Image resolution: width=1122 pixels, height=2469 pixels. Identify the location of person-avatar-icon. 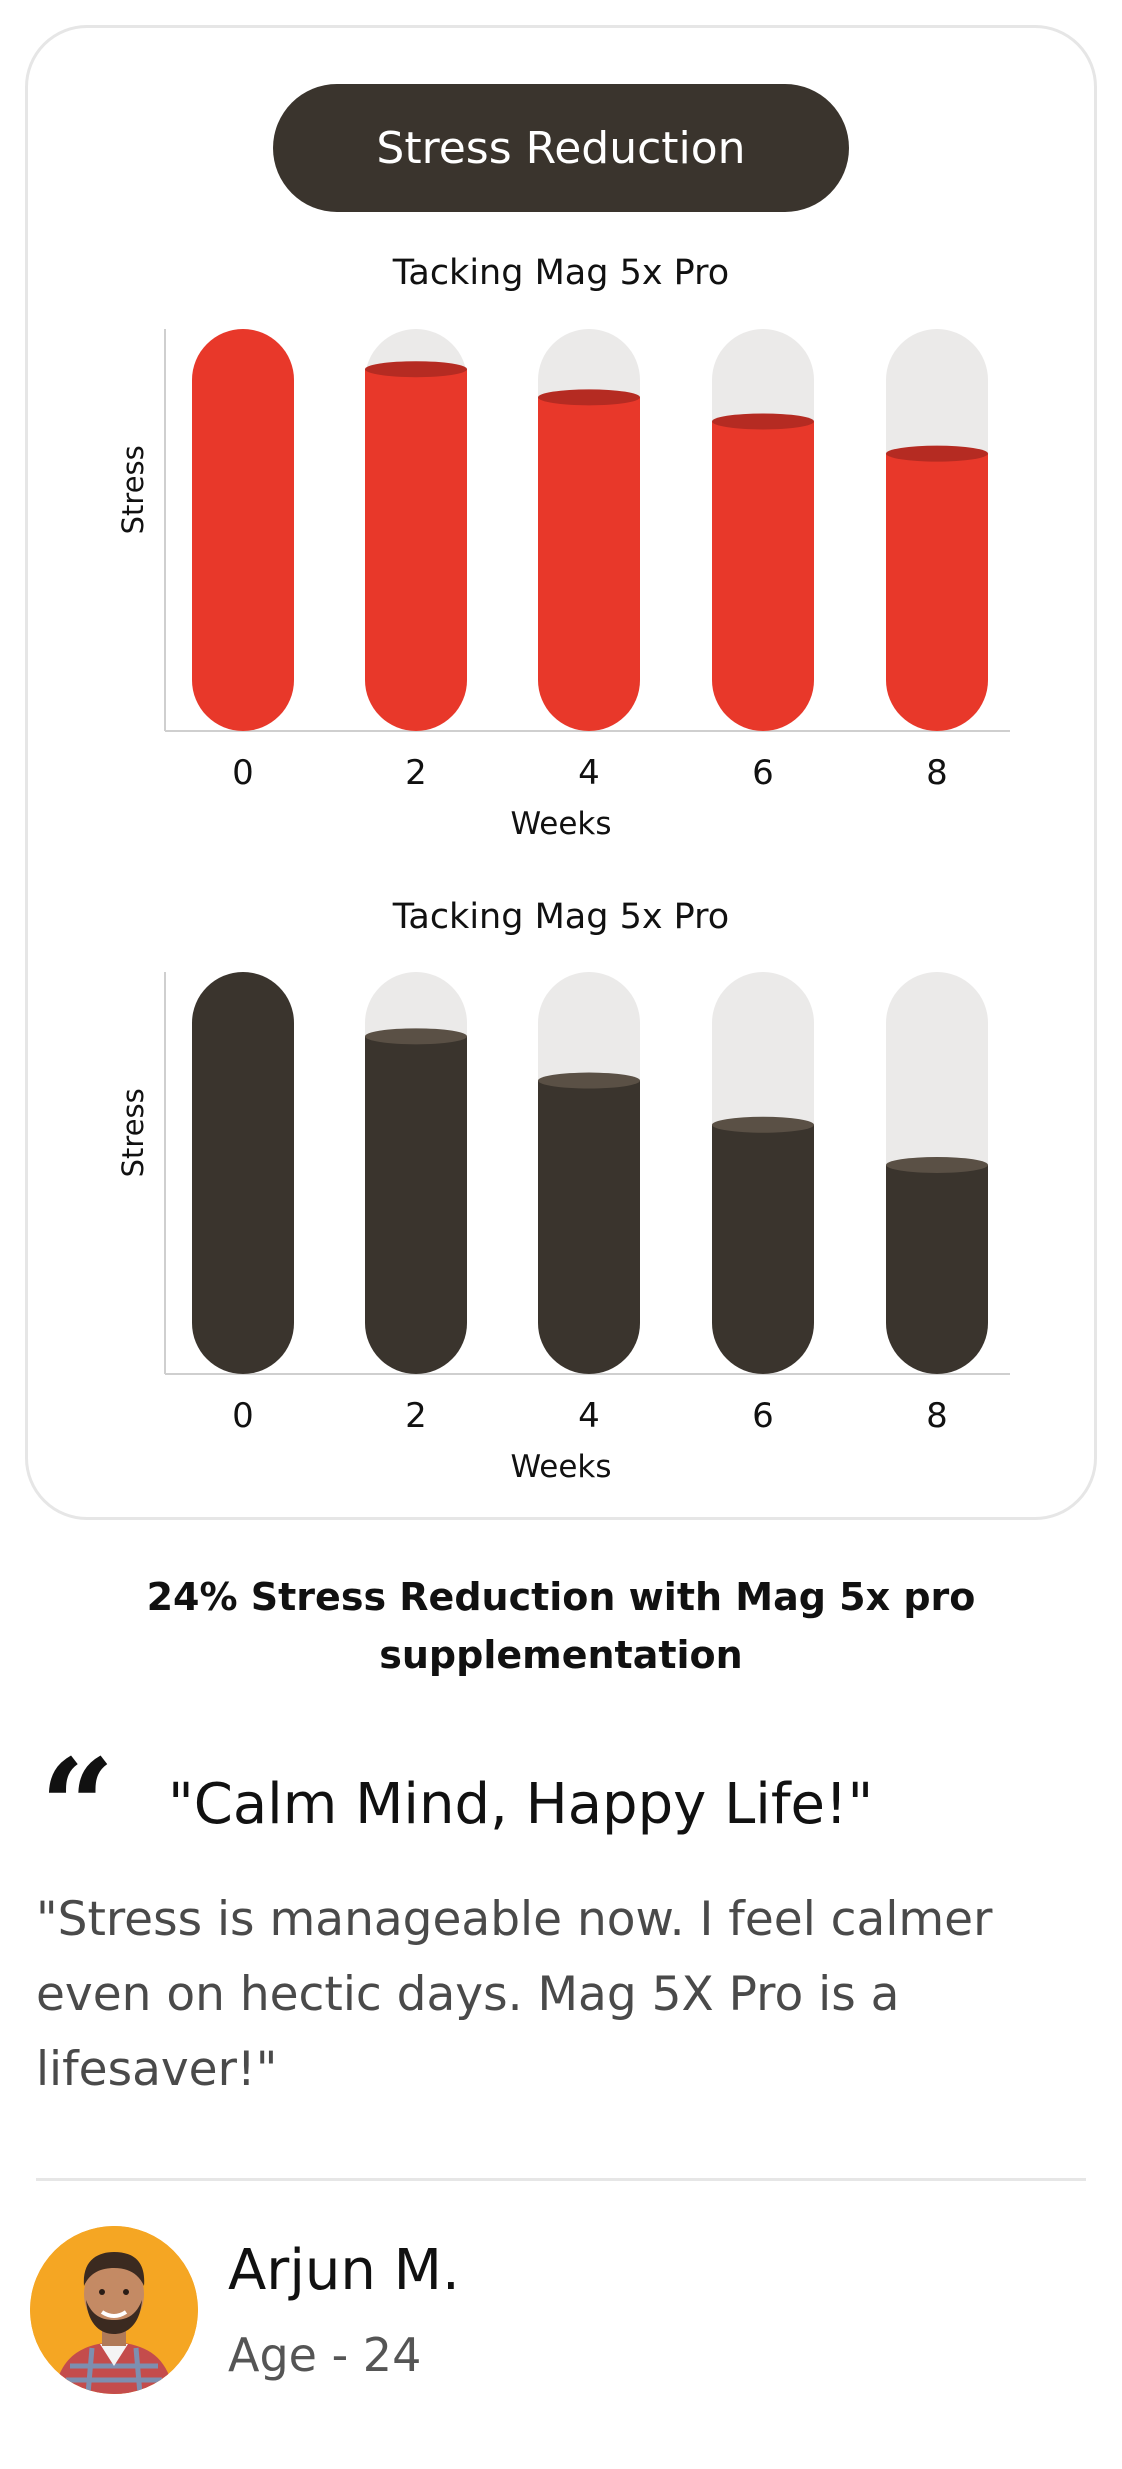
(114, 2310).